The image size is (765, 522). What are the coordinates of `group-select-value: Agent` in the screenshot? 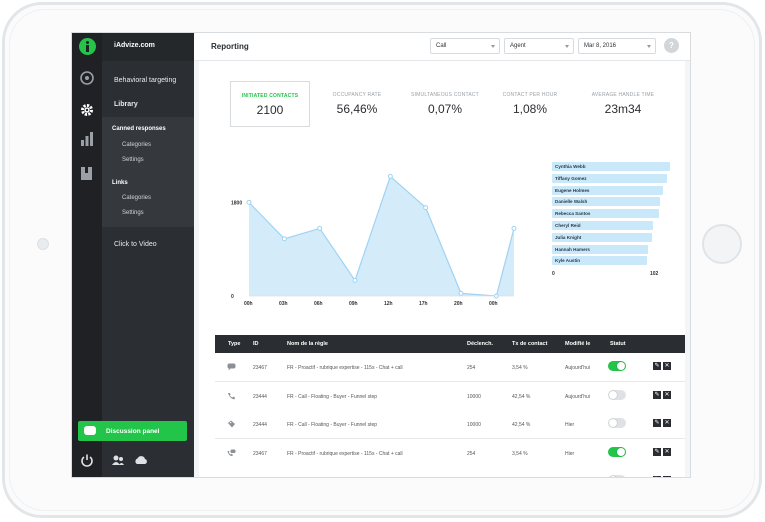 It's located at (518, 46).